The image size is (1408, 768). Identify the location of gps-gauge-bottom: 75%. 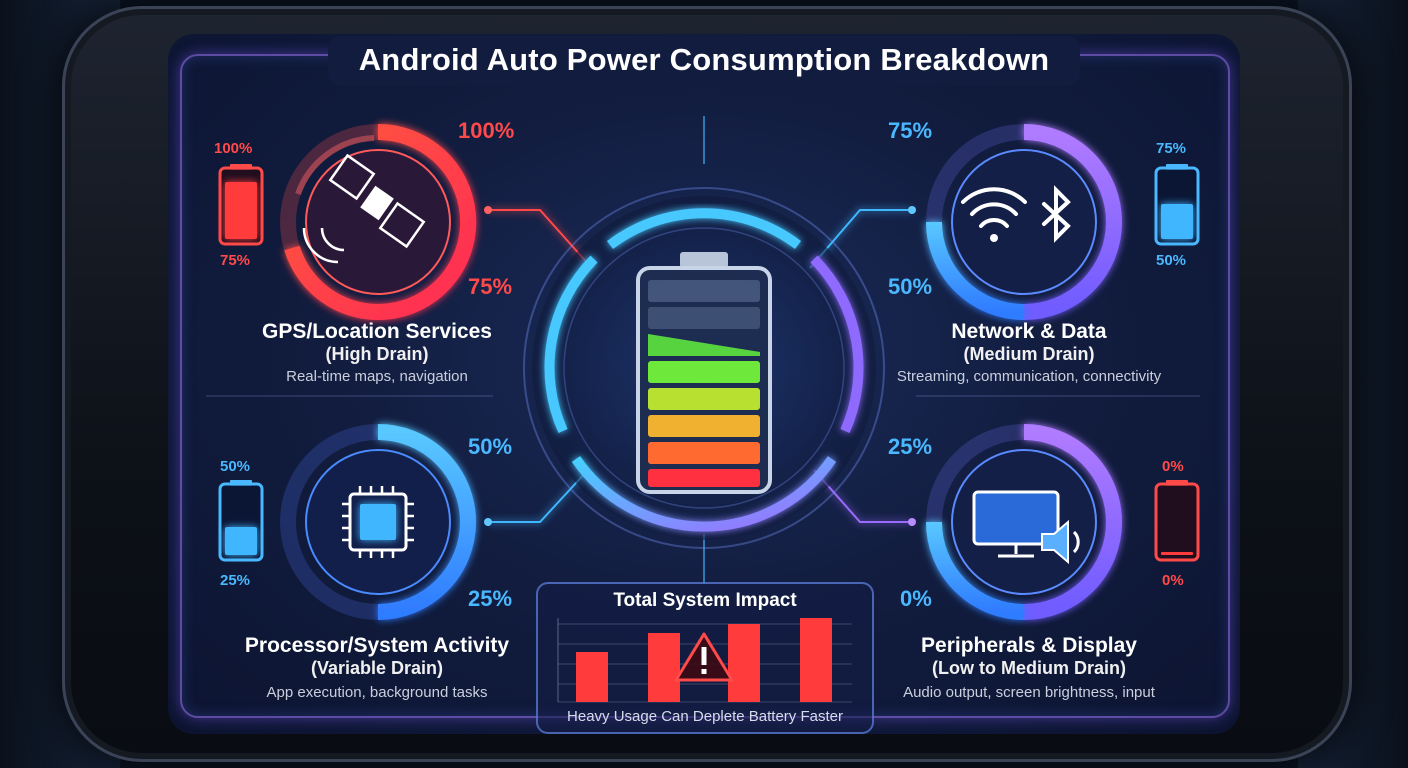
(235, 260).